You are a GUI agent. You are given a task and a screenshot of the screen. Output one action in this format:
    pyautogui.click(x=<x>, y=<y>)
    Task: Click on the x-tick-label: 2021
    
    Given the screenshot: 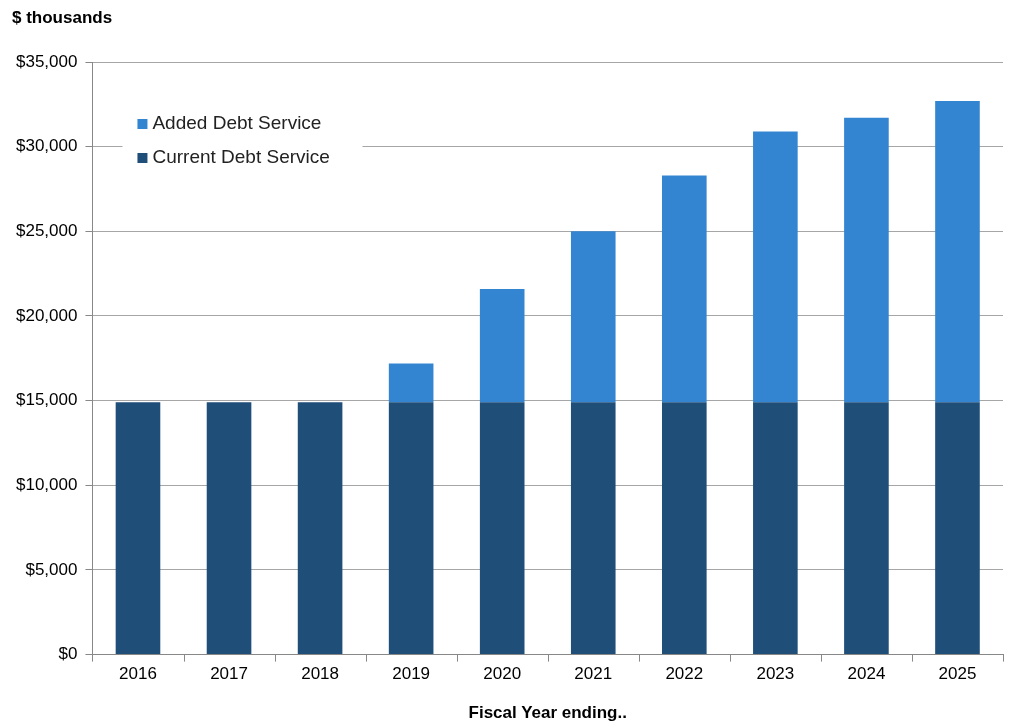 What is the action you would take?
    pyautogui.click(x=593, y=674)
    